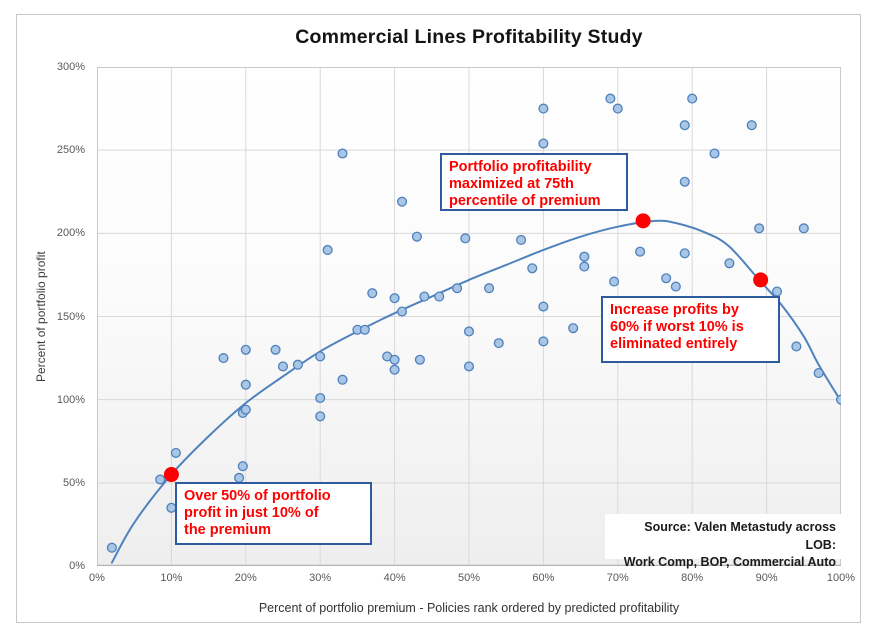 The width and height of the screenshot is (890, 638). What do you see at coordinates (543, 578) in the screenshot?
I see `x-tick-label: 60%` at bounding box center [543, 578].